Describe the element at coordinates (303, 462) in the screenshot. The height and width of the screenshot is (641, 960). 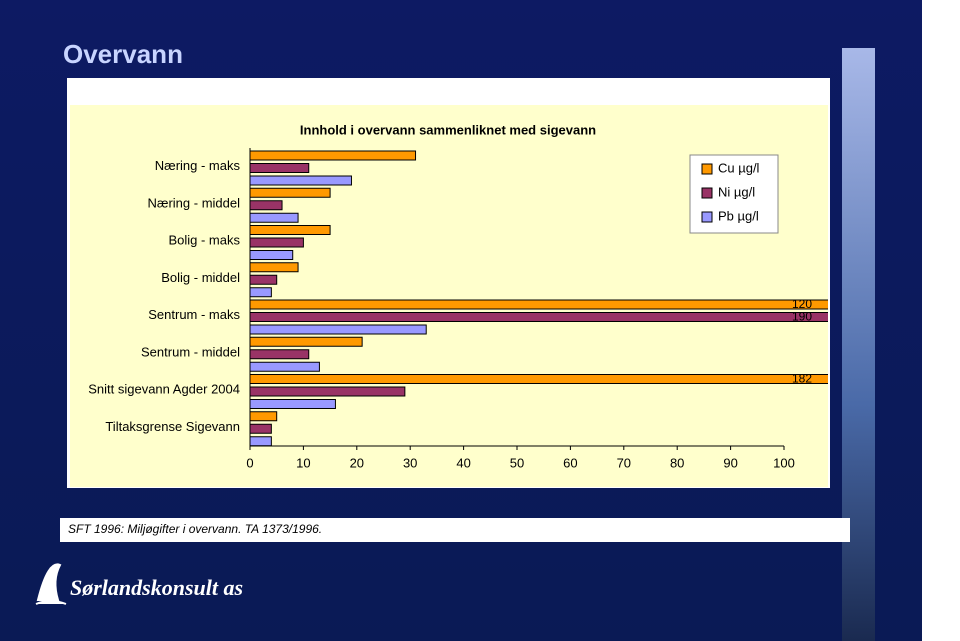
I see `x-tick-label: 10` at that location.